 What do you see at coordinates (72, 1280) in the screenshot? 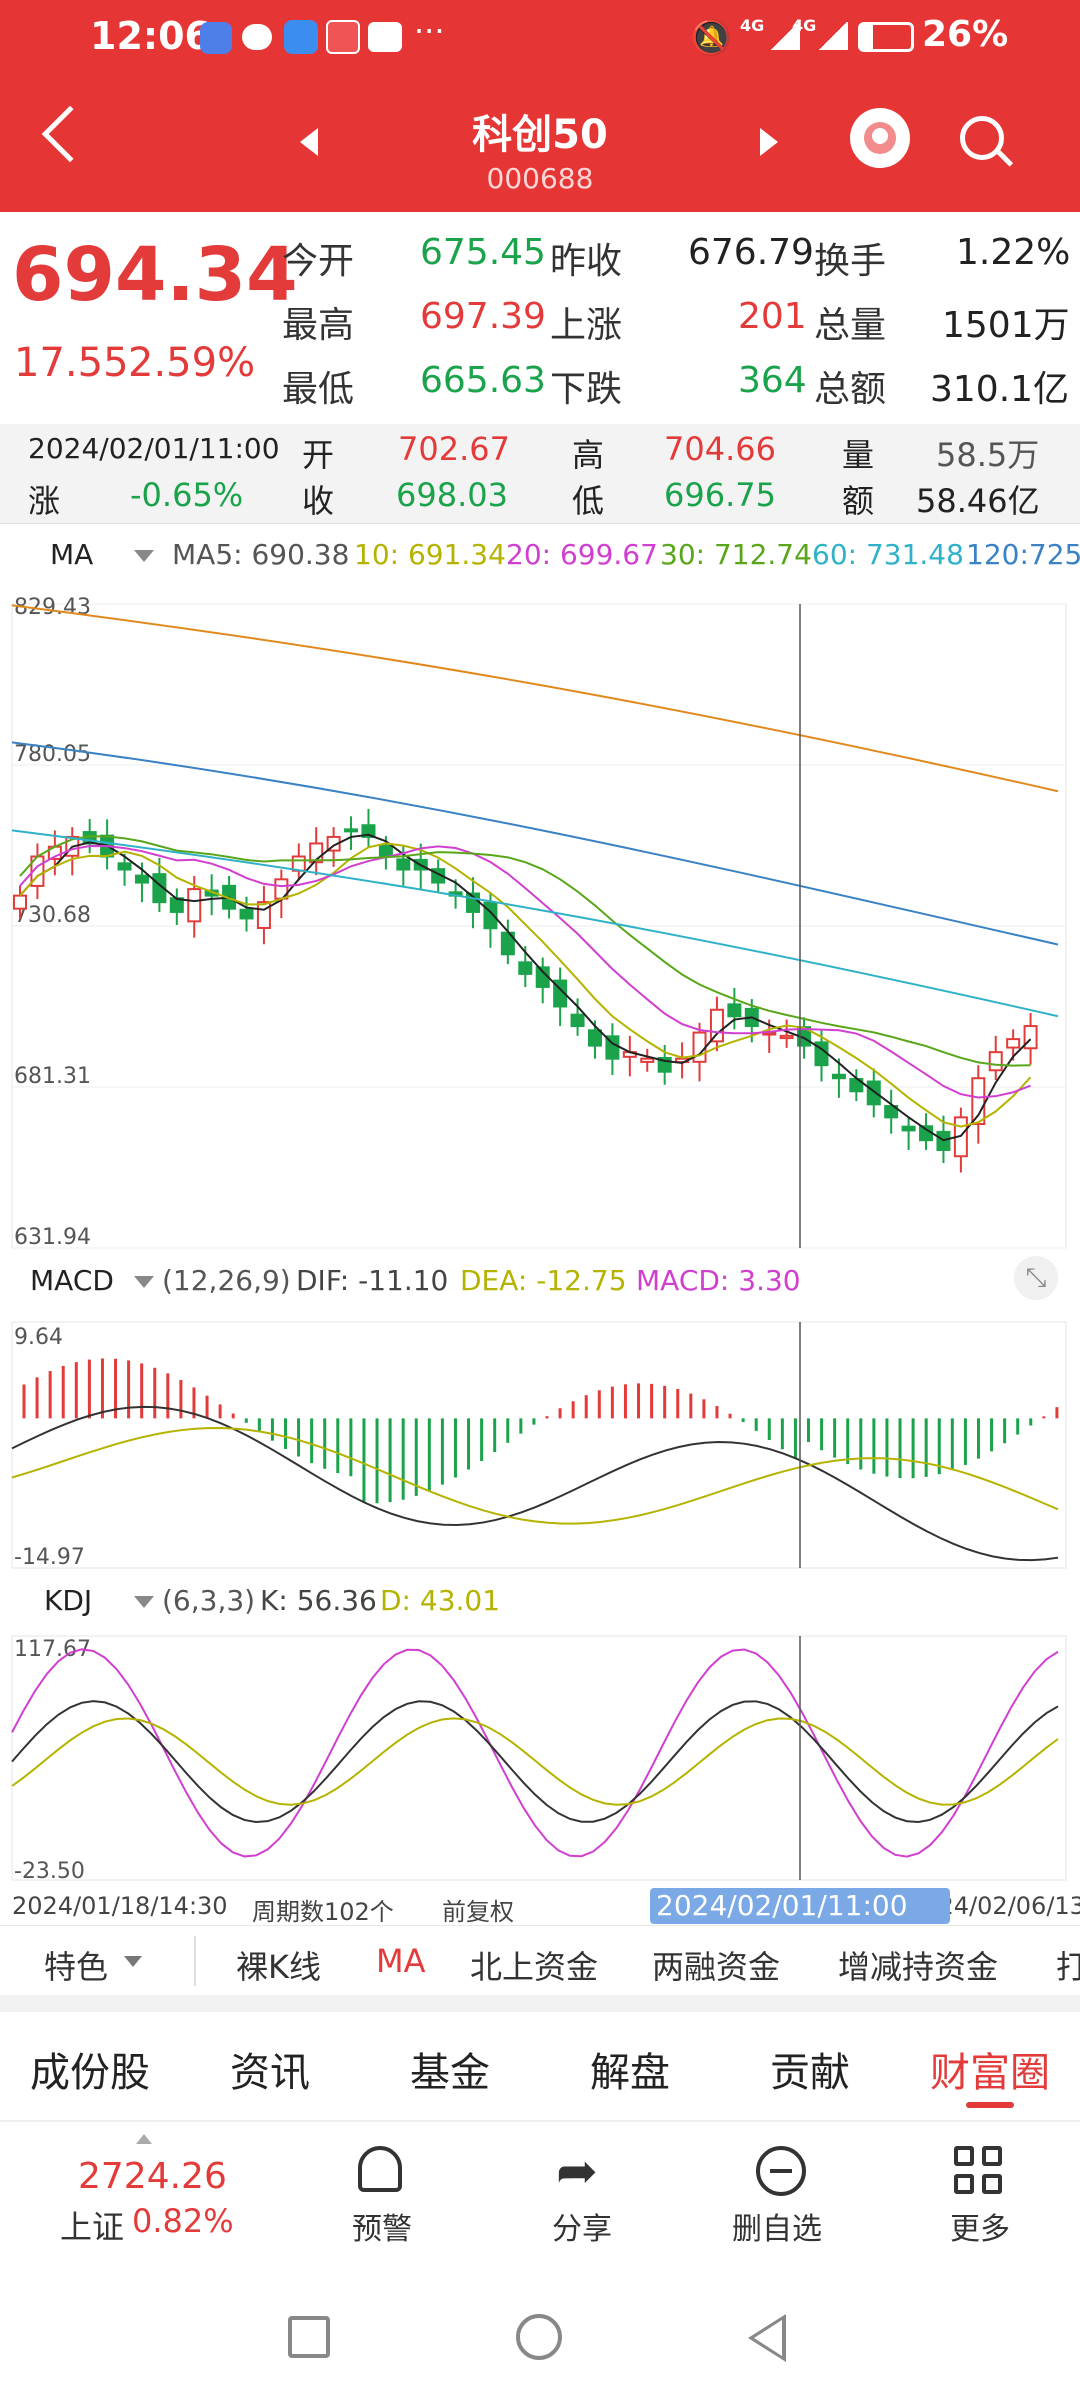
I see `macd-label: MACD` at bounding box center [72, 1280].